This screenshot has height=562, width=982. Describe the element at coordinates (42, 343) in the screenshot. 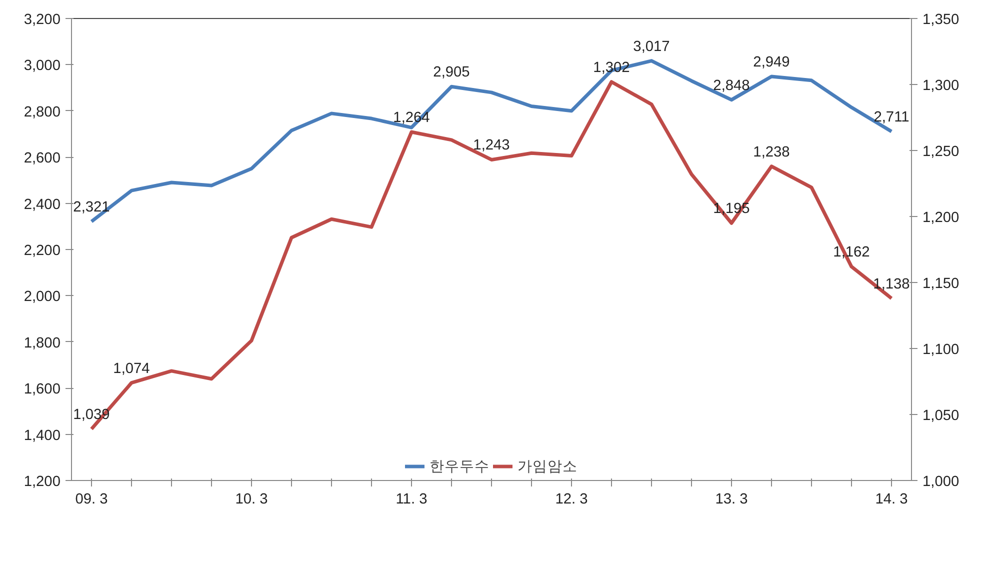

I see `y-tick-label: 1,800` at that location.